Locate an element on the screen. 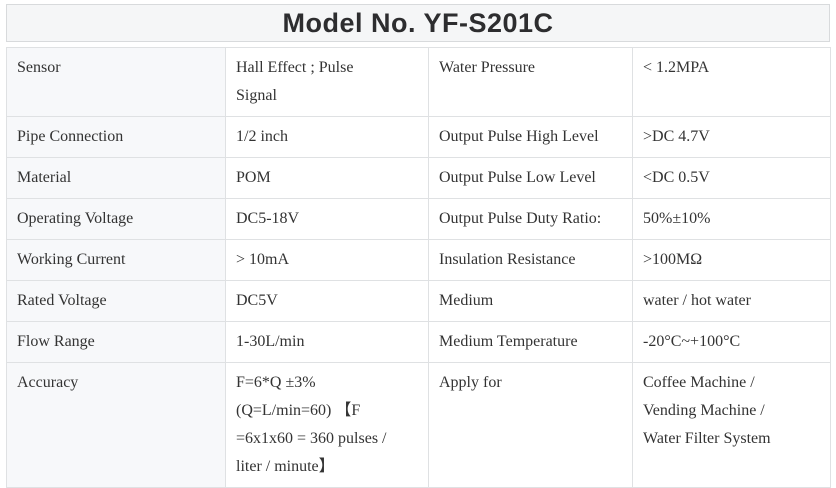 Image resolution: width=836 pixels, height=488 pixels. spec-label-cell: Pipe Connection is located at coordinates (116, 137).